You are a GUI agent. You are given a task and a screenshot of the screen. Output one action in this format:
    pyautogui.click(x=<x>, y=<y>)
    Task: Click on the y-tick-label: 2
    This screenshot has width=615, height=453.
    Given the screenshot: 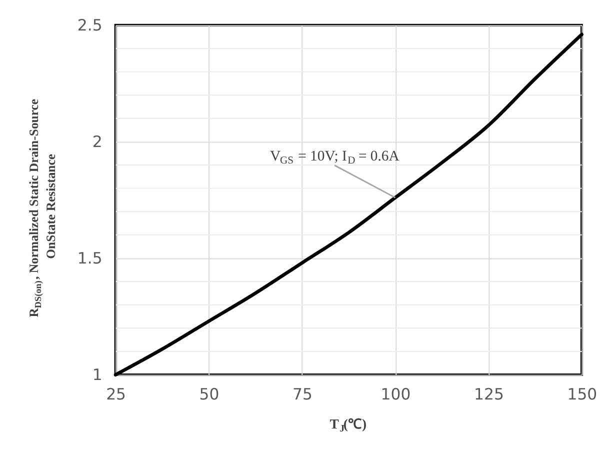 What is the action you would take?
    pyautogui.click(x=97, y=142)
    